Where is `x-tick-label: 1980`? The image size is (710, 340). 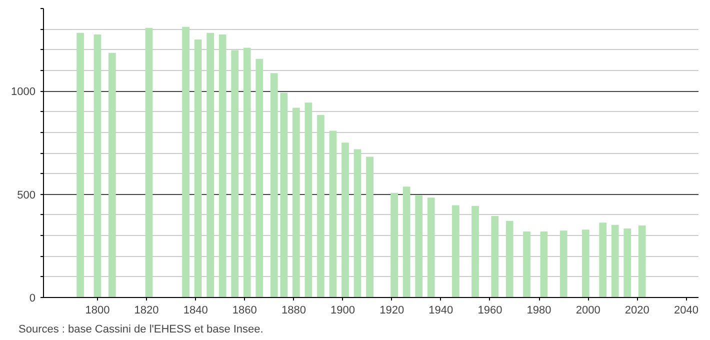 x-tick-label: 1980 is located at coordinates (539, 310).